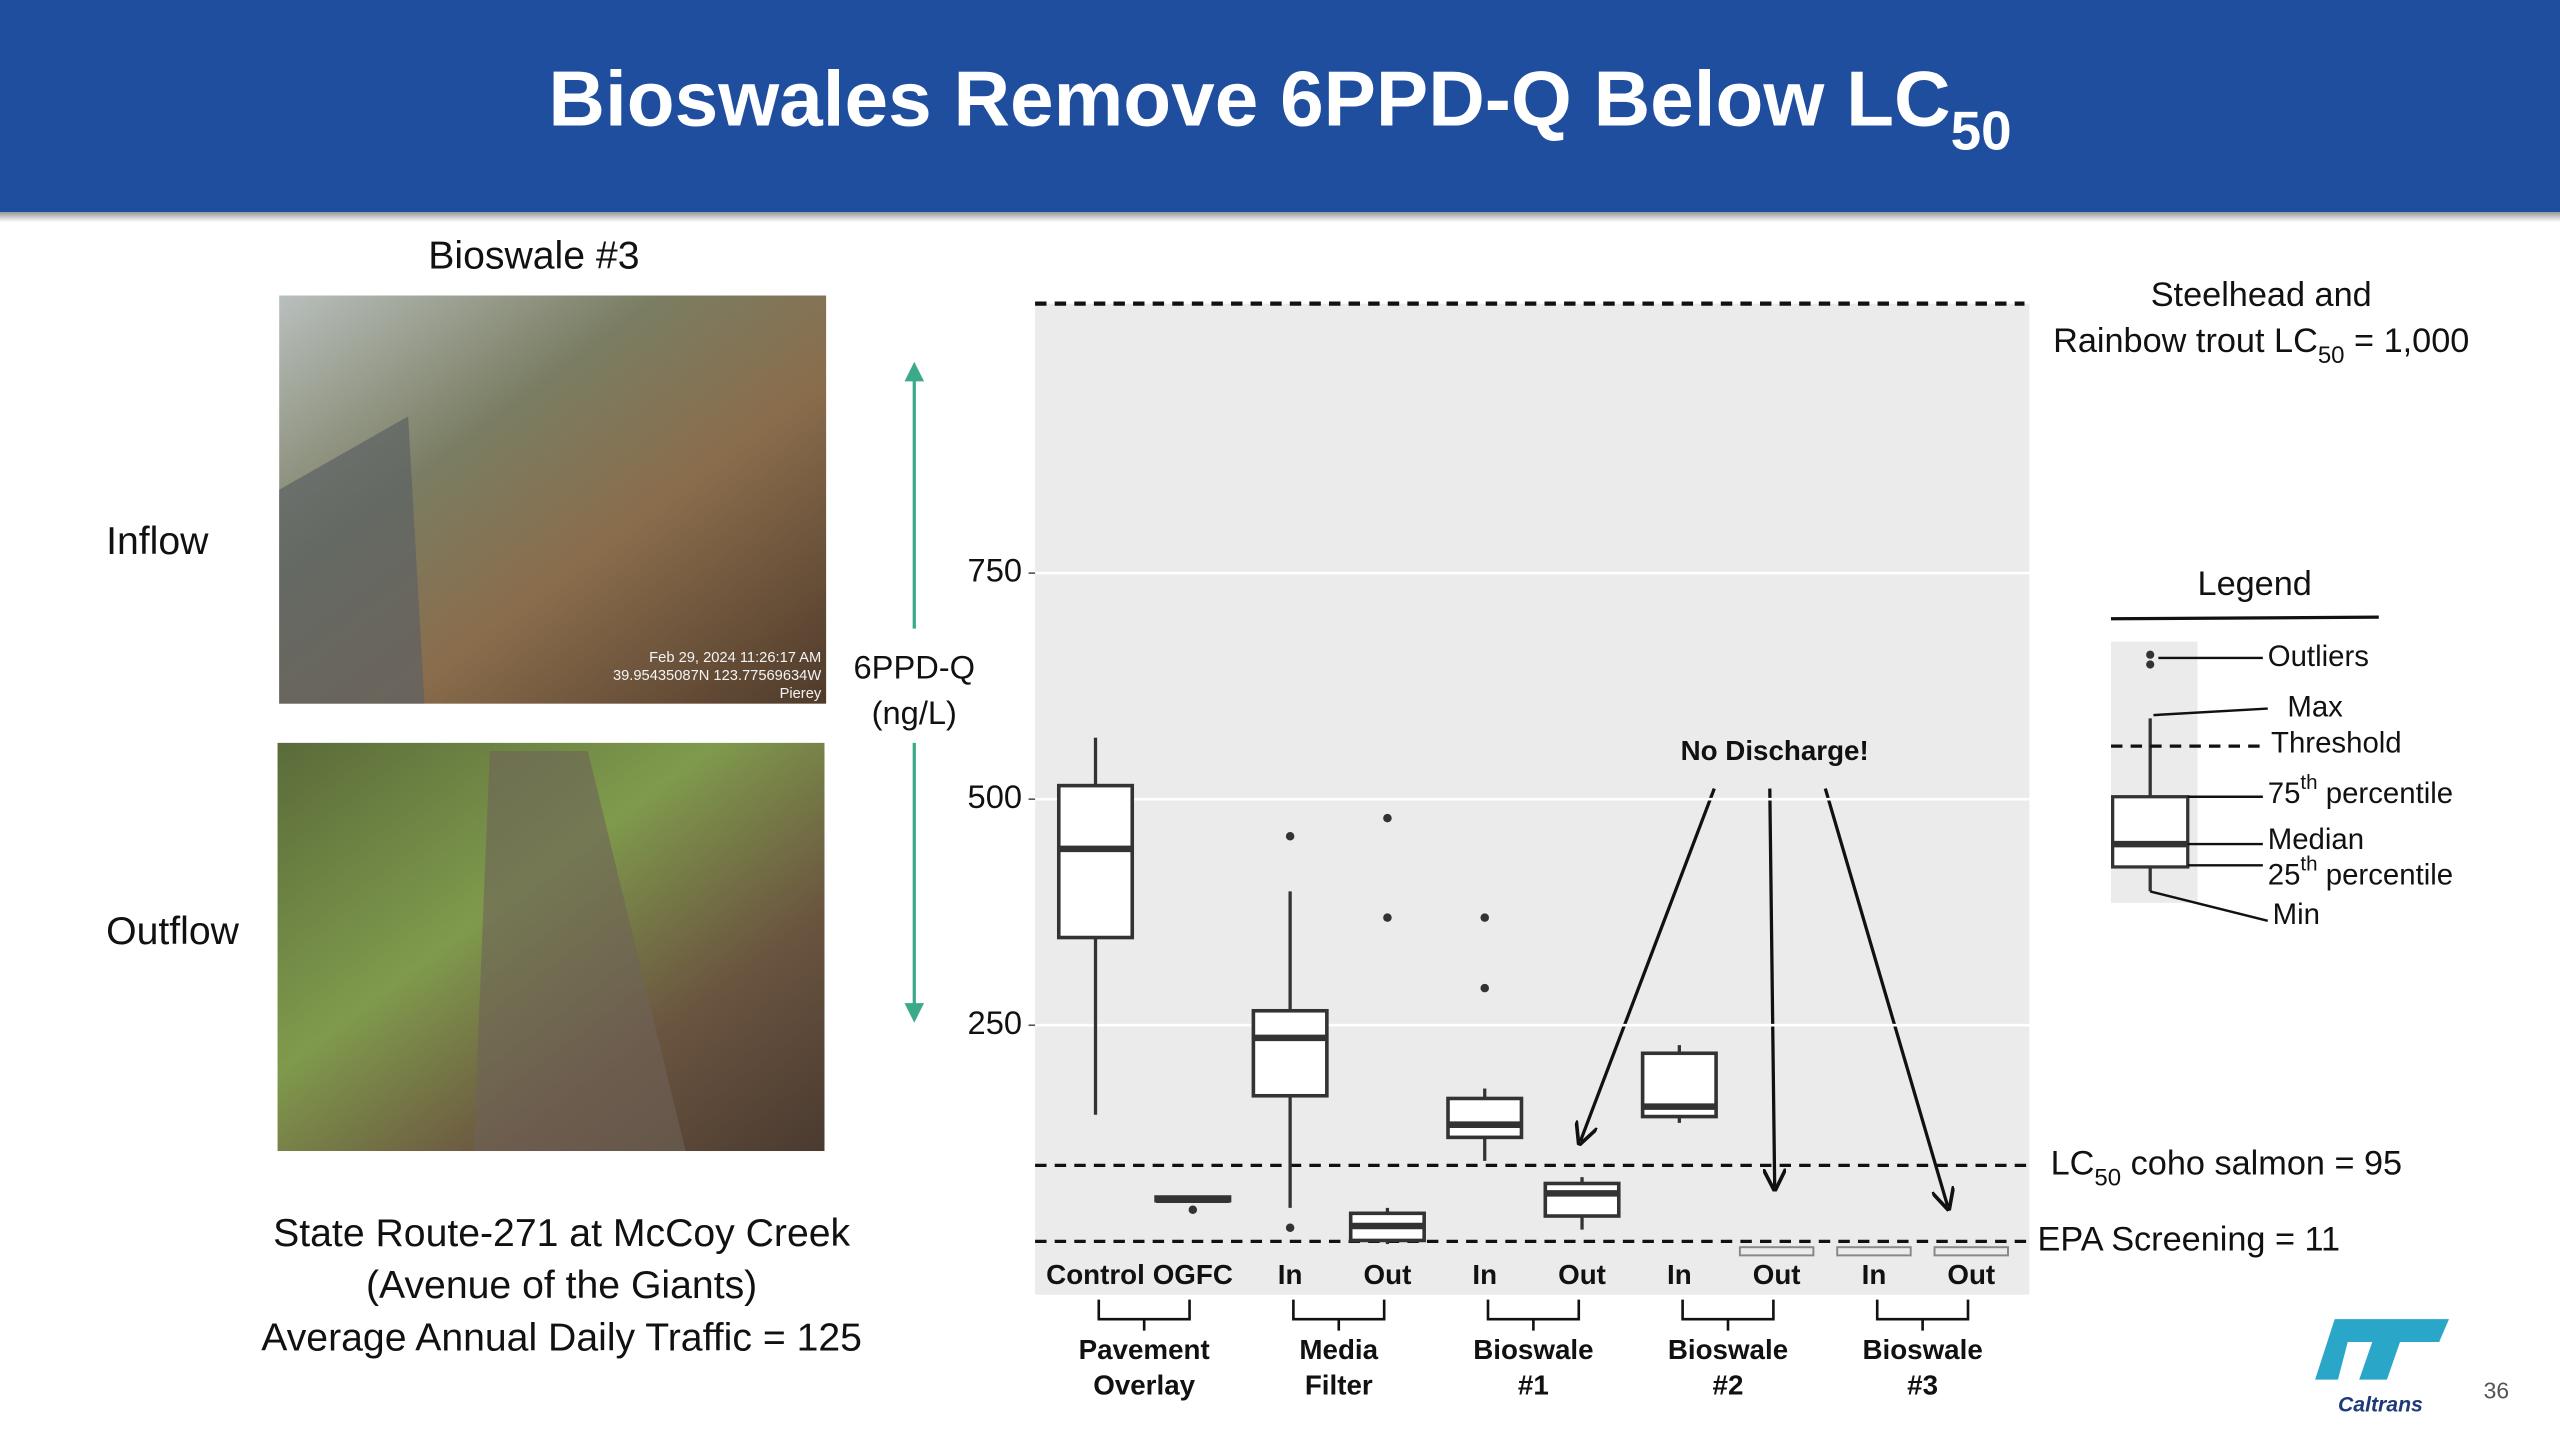 The image size is (2560, 1440). Describe the element at coordinates (1728, 1367) in the screenshot. I see `group-label: Bioswale #2` at that location.